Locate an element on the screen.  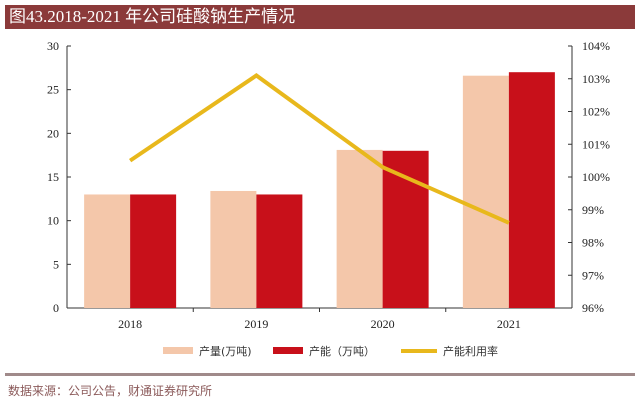
right-tick-label: 102% is located at coordinates (596, 112).